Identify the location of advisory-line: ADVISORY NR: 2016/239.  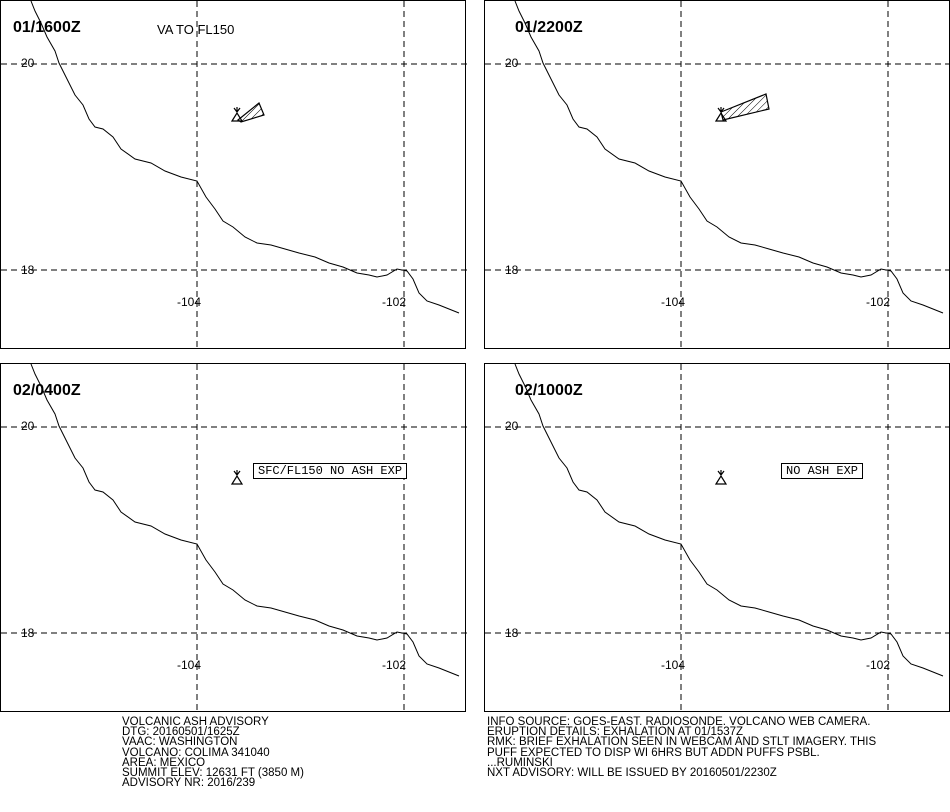
(189, 783).